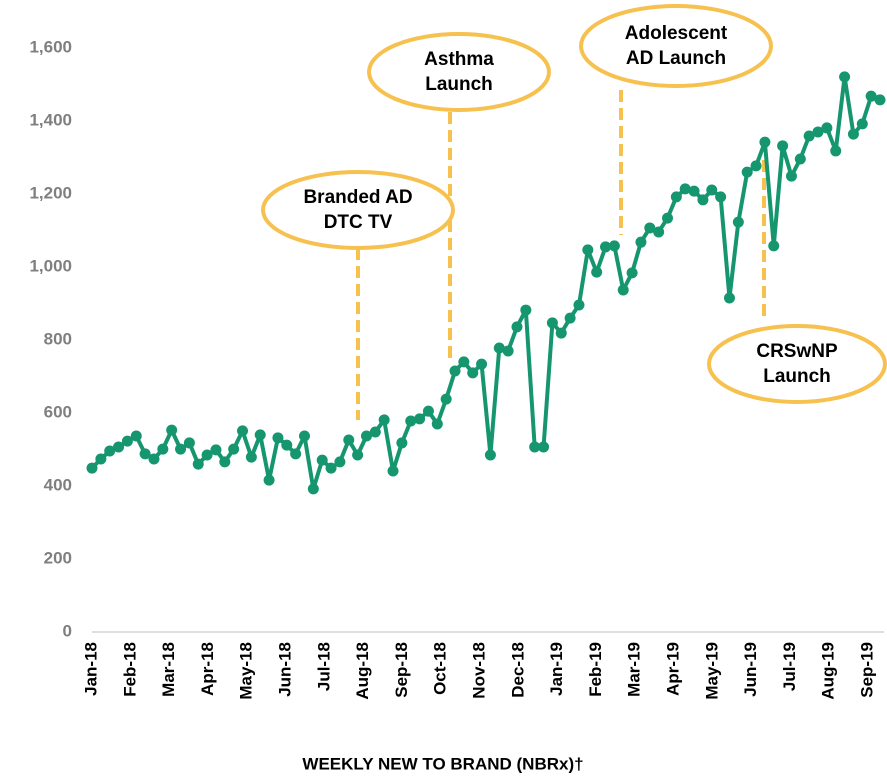  Describe the element at coordinates (50, 192) in the screenshot. I see `y-tick-label: 1,200` at that location.